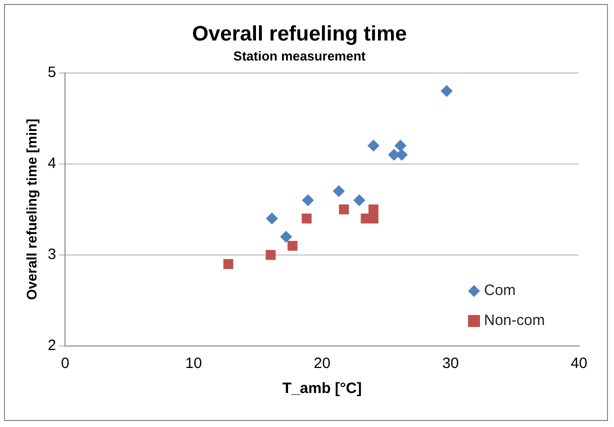  I want to click on chart-title: Overall refueling time, so click(299, 34).